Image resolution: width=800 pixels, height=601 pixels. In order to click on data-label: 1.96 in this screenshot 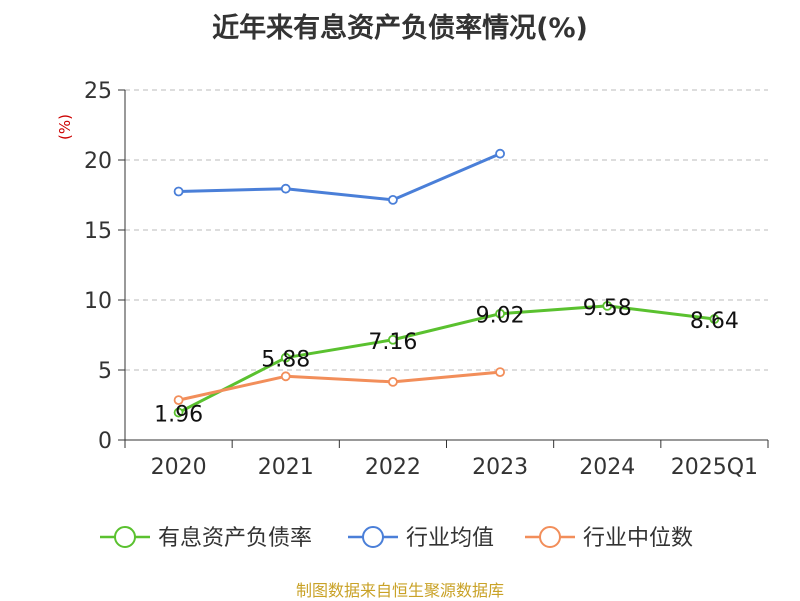, I will do `click(178, 415)`.